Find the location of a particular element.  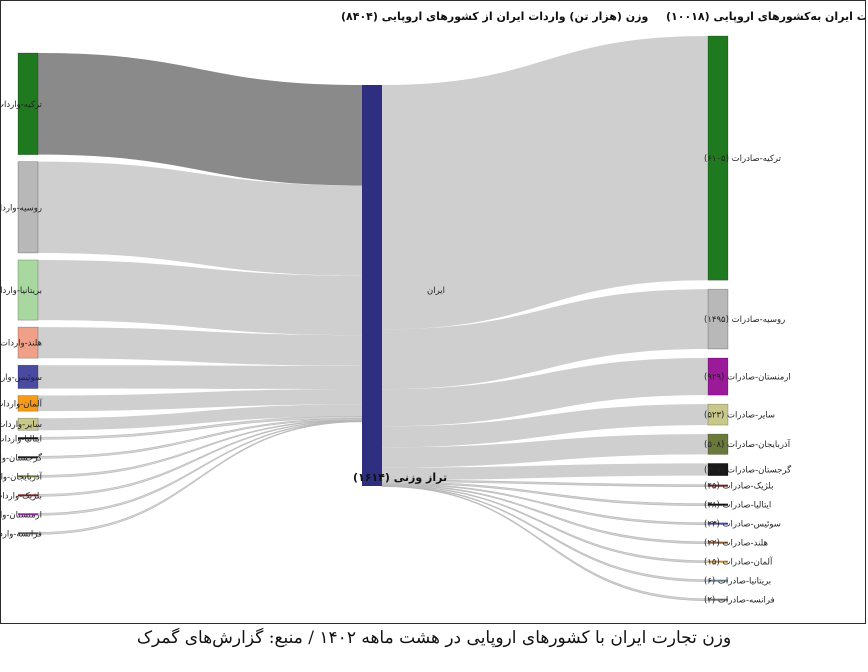

label-import-11: ارمنستان-واردات (۹) is located at coordinates (21, 515).